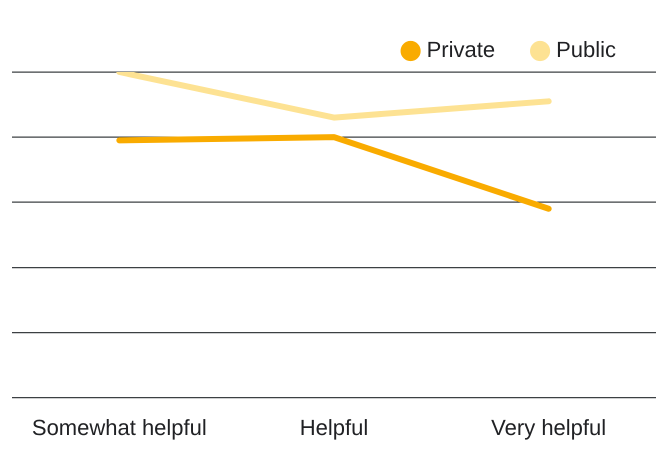  I want to click on x-tick-label: Helpful, so click(334, 427).